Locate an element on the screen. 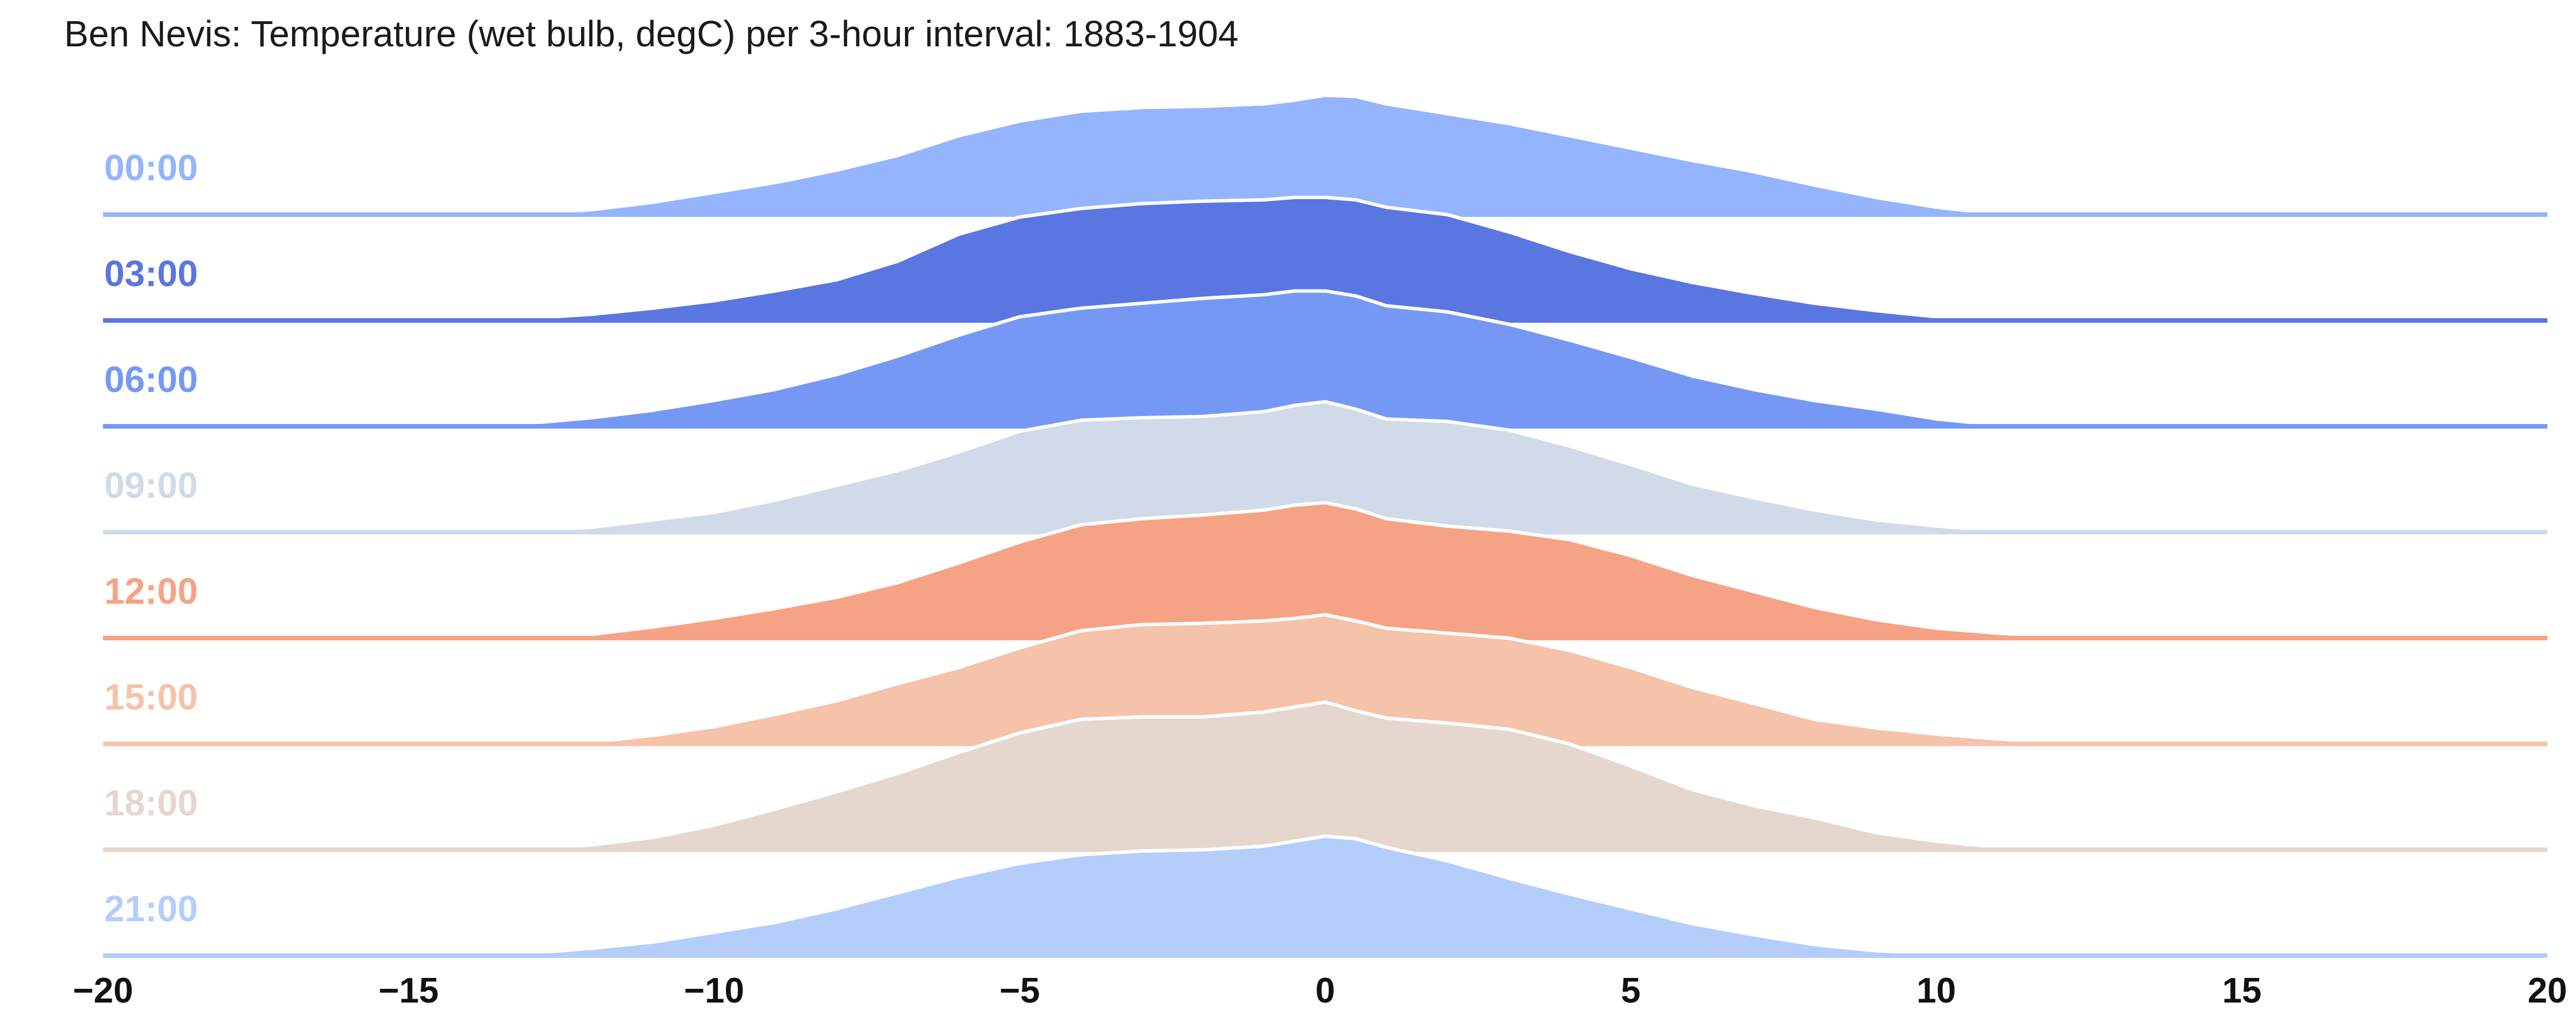  row-label-0300: 03:00 is located at coordinates (151, 273).